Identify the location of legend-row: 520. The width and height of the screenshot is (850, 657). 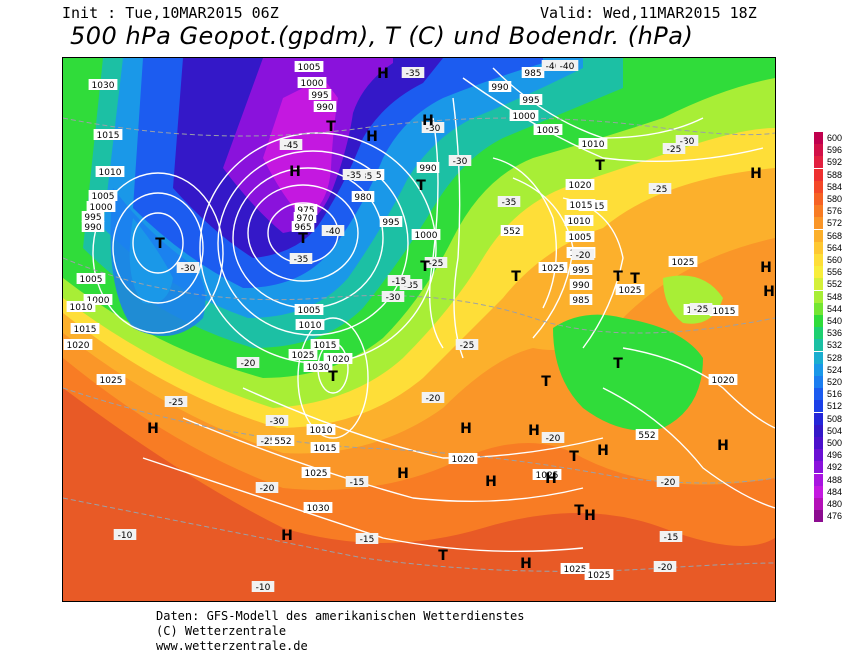
(830, 382).